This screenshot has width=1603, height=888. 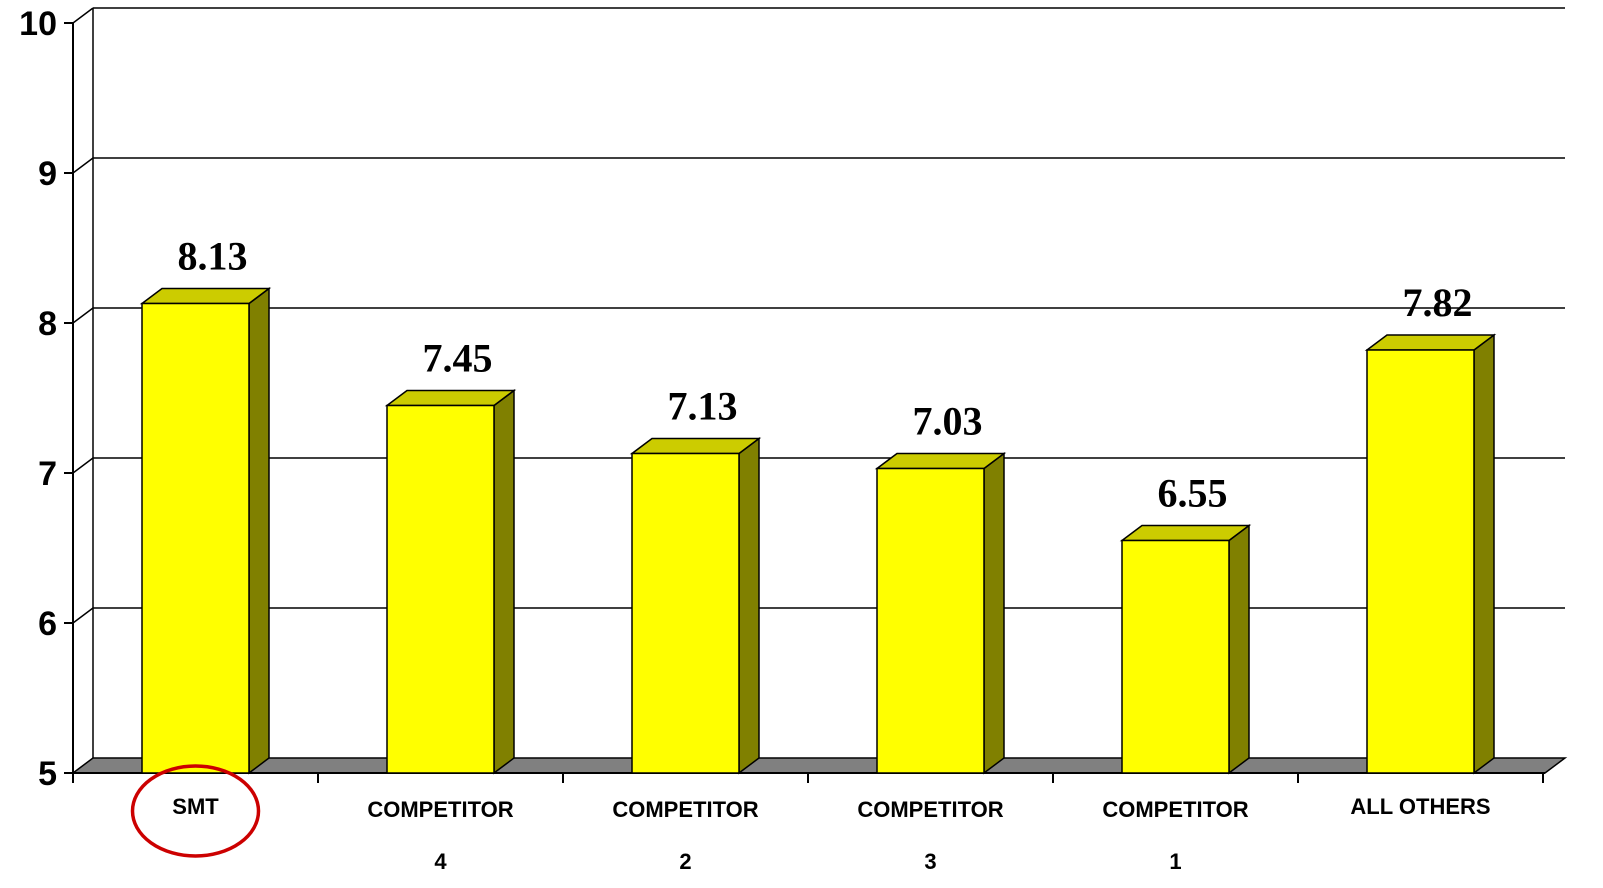 What do you see at coordinates (1420, 806) in the screenshot?
I see `category-label: ALL OTHERS` at bounding box center [1420, 806].